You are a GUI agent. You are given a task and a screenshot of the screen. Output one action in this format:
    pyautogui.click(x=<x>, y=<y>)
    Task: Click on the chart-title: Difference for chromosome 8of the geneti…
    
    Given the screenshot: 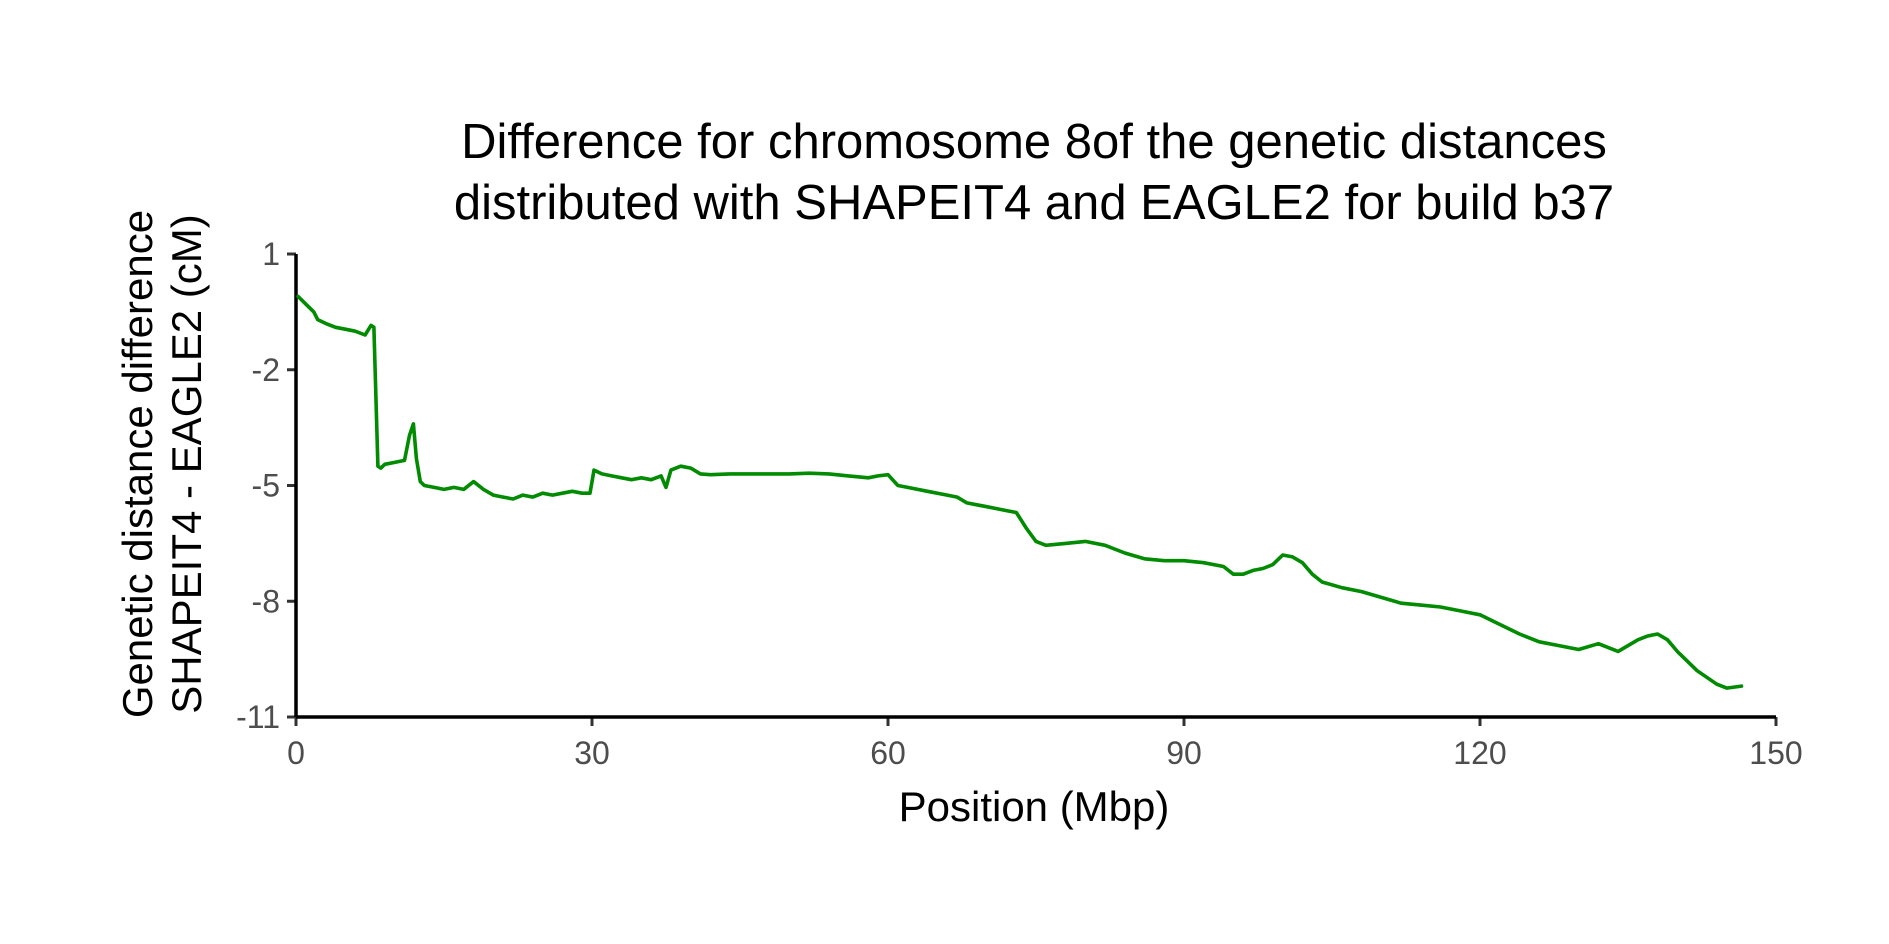 What is the action you would take?
    pyautogui.click(x=1034, y=172)
    